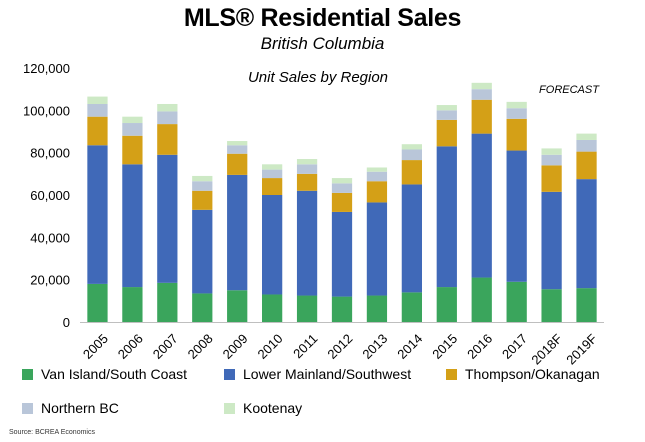 The image size is (645, 442). What do you see at coordinates (586, 145) in the screenshot?
I see `bar-segment-2019F-s3` at bounding box center [586, 145].